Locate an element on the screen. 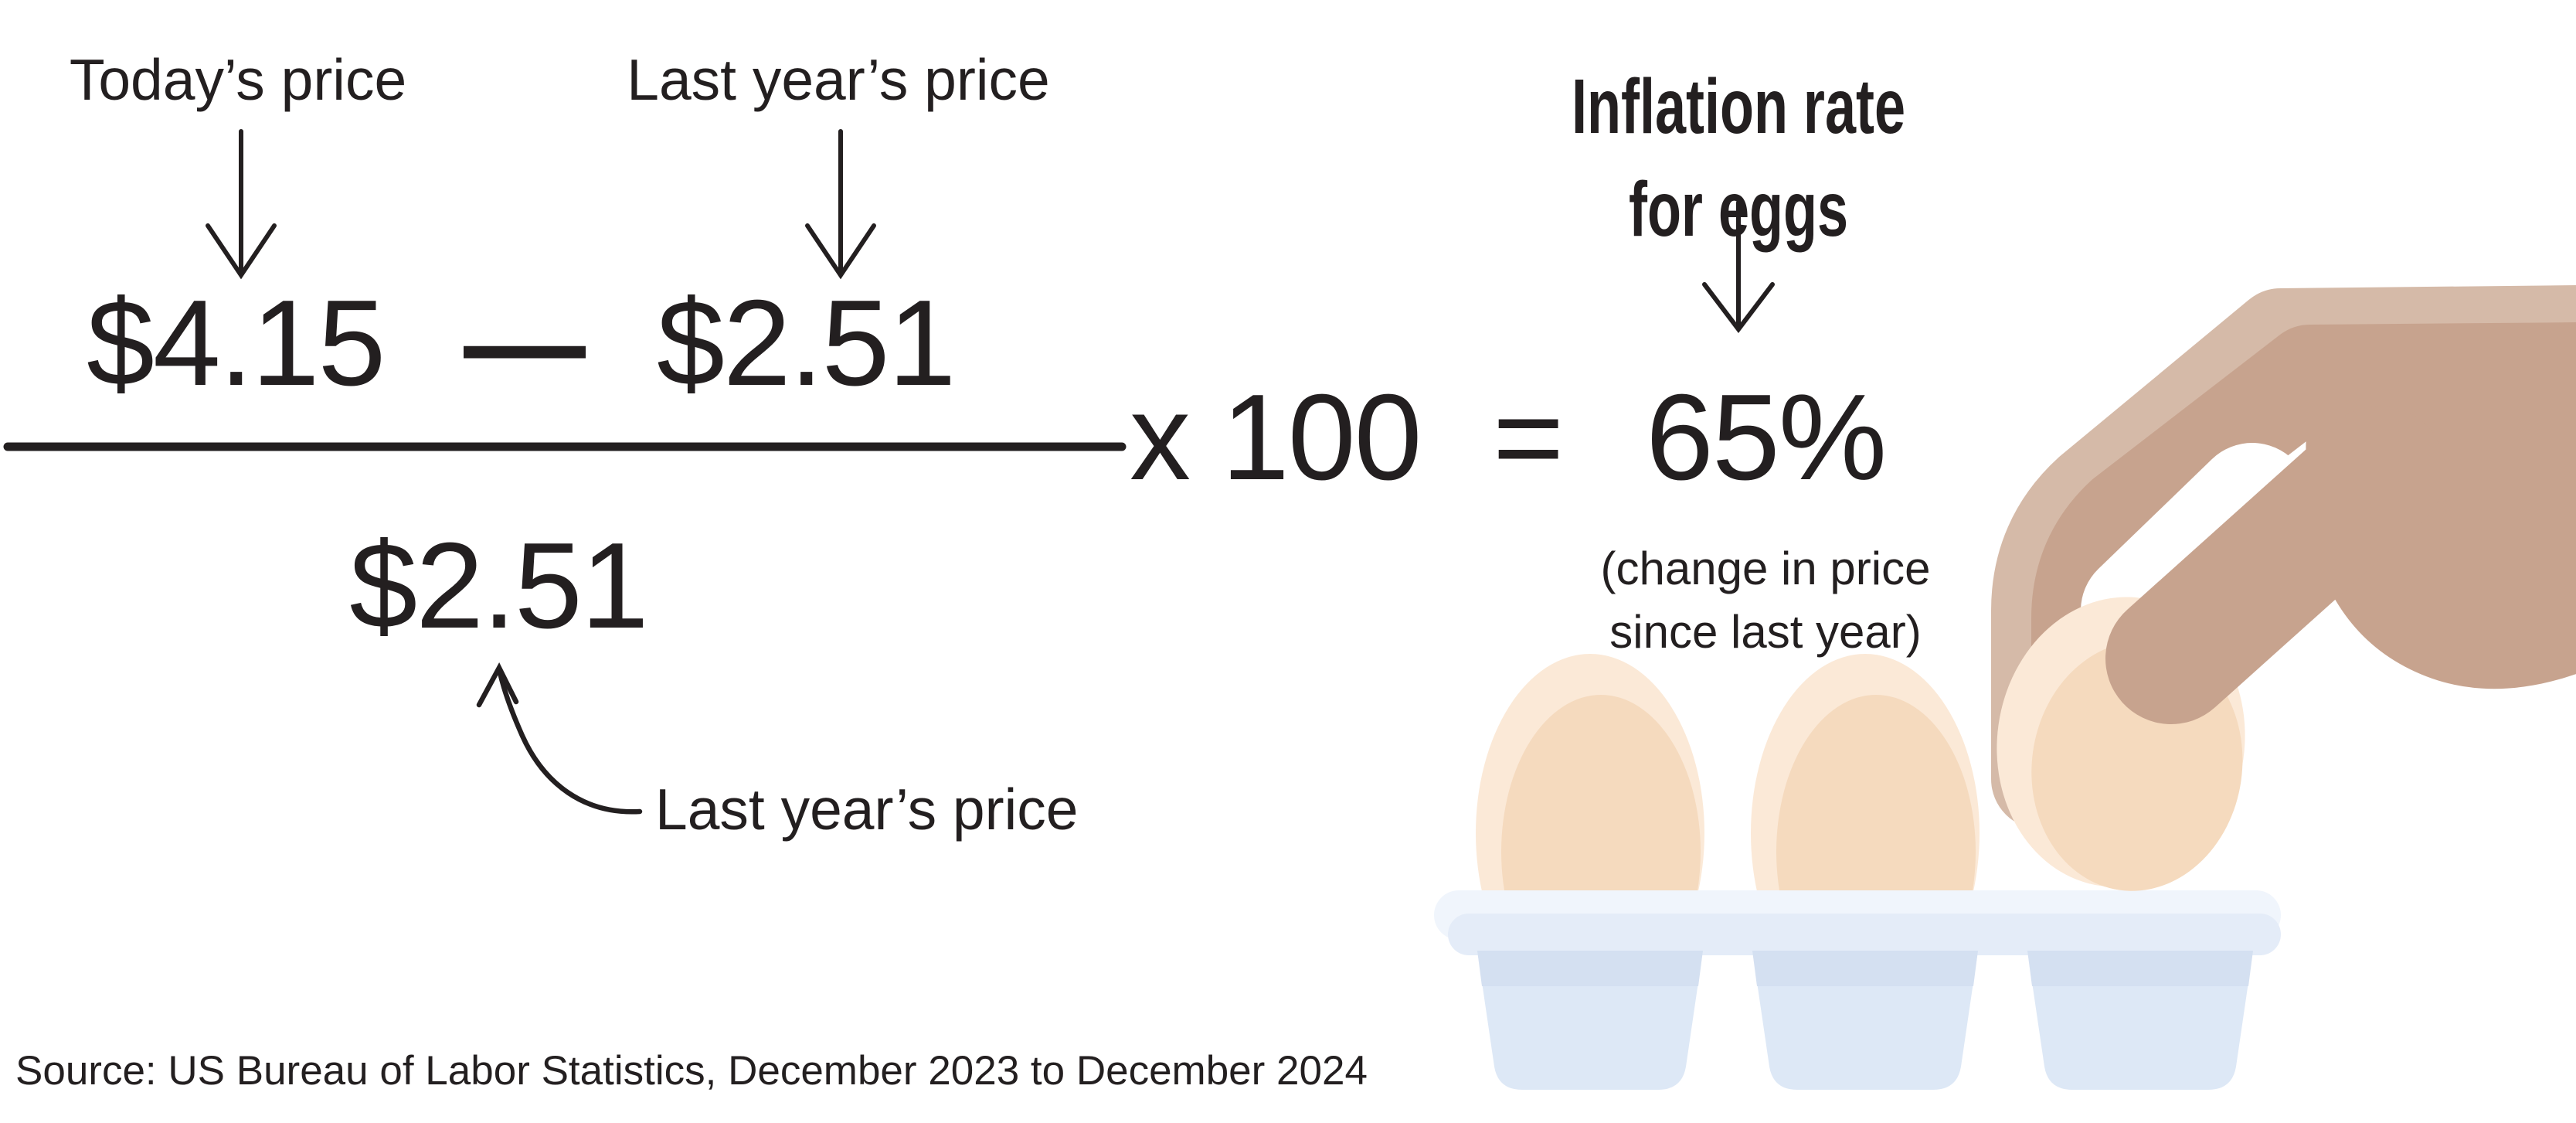 The image size is (2576, 1123). result-heading-line1: Inflation rate is located at coordinates (1738, 106).